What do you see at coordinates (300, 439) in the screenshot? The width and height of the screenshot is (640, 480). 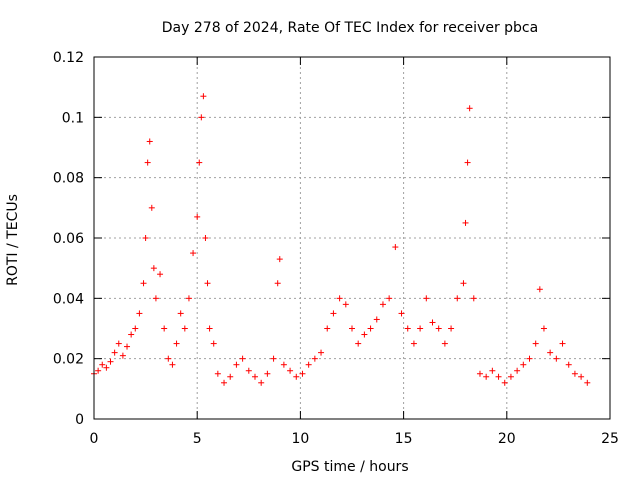 I see `x-tick-label: 10` at bounding box center [300, 439].